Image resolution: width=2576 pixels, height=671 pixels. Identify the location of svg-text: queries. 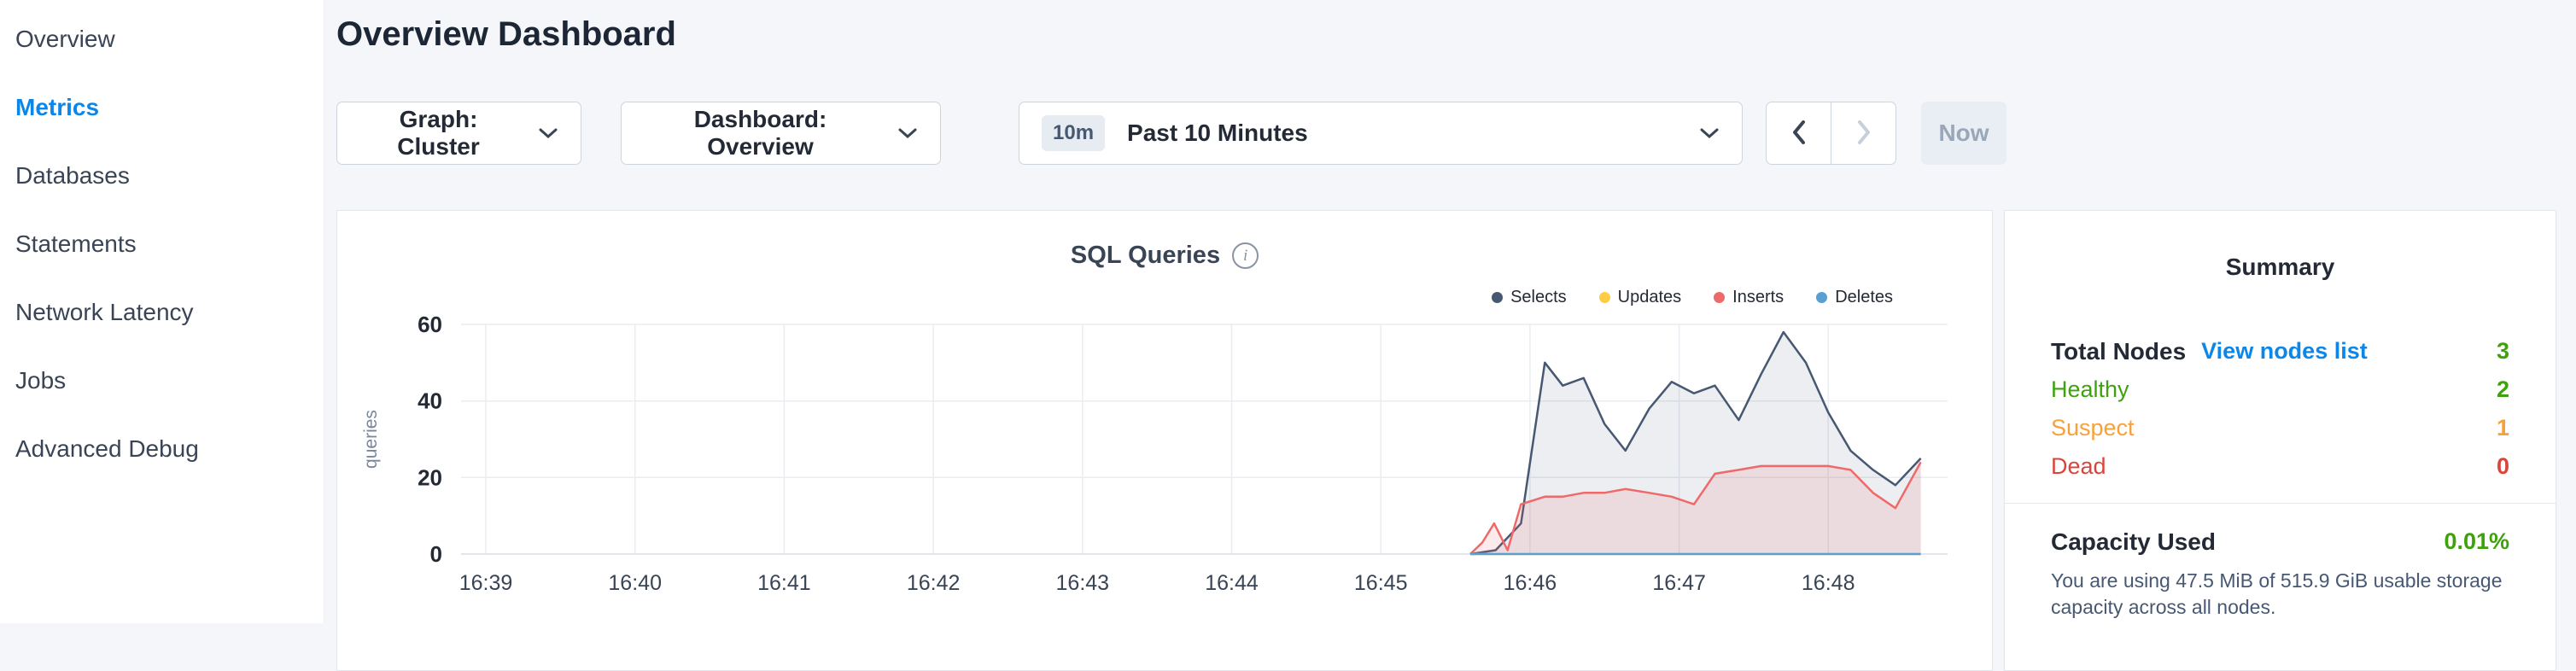
(371, 439).